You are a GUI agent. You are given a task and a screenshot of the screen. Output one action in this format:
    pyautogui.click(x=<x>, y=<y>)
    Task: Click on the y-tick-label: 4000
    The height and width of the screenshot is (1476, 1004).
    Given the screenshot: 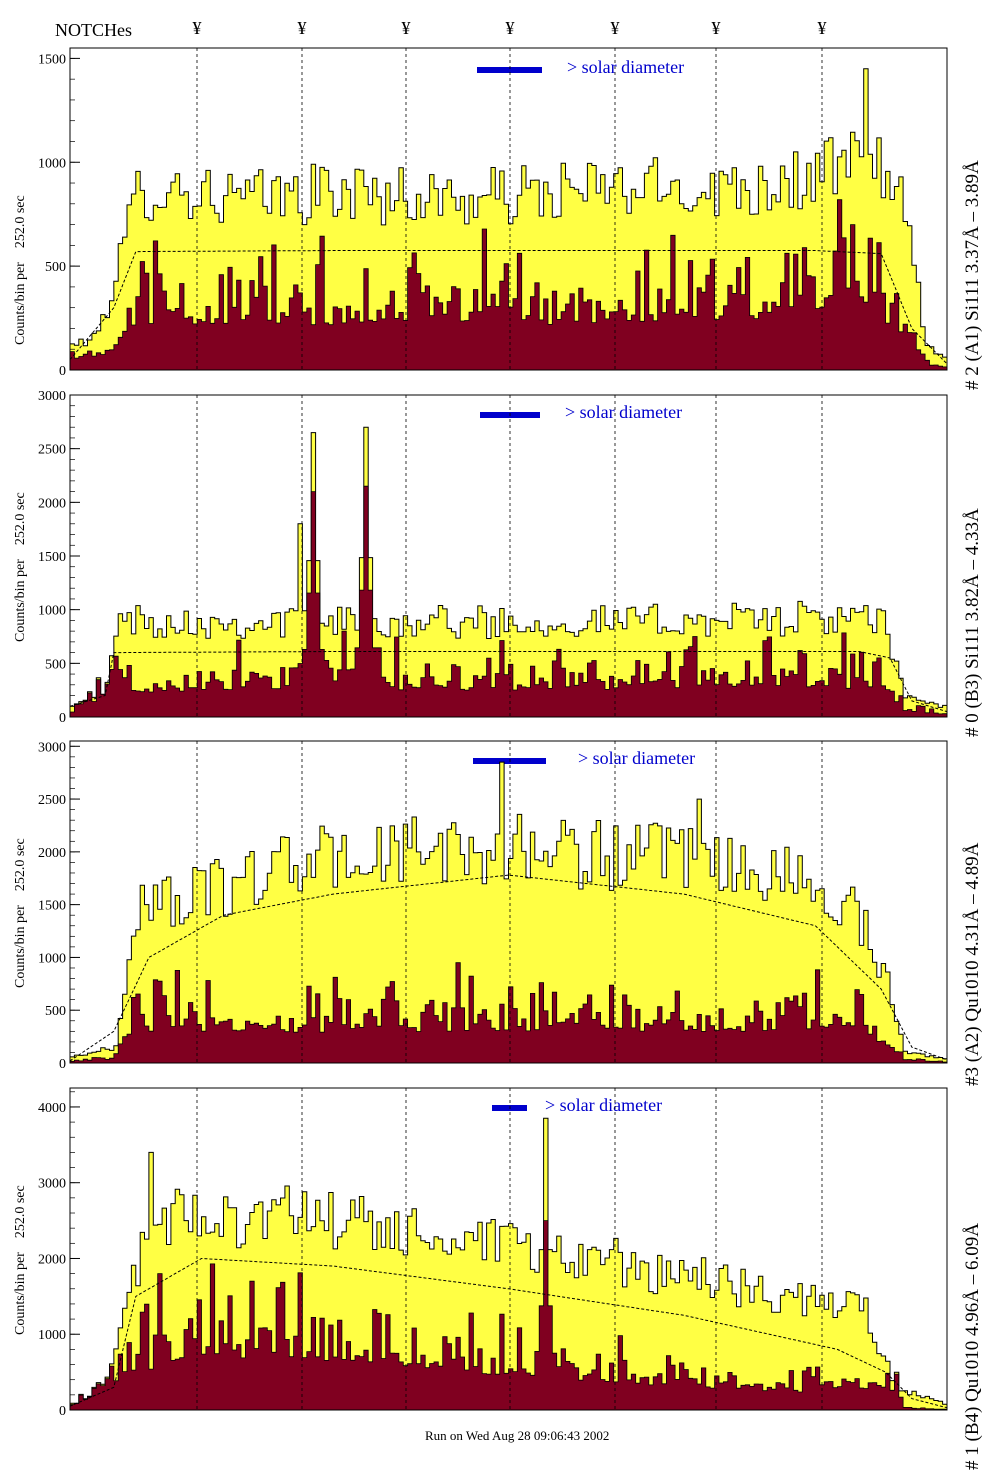 What is the action you would take?
    pyautogui.click(x=52, y=1108)
    